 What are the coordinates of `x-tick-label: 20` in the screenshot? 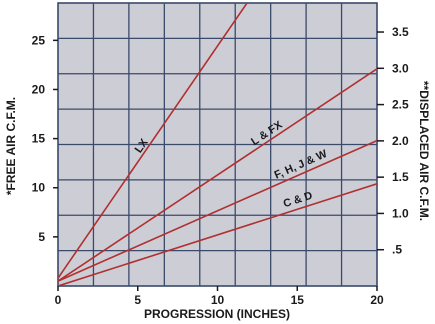 It's located at (377, 300).